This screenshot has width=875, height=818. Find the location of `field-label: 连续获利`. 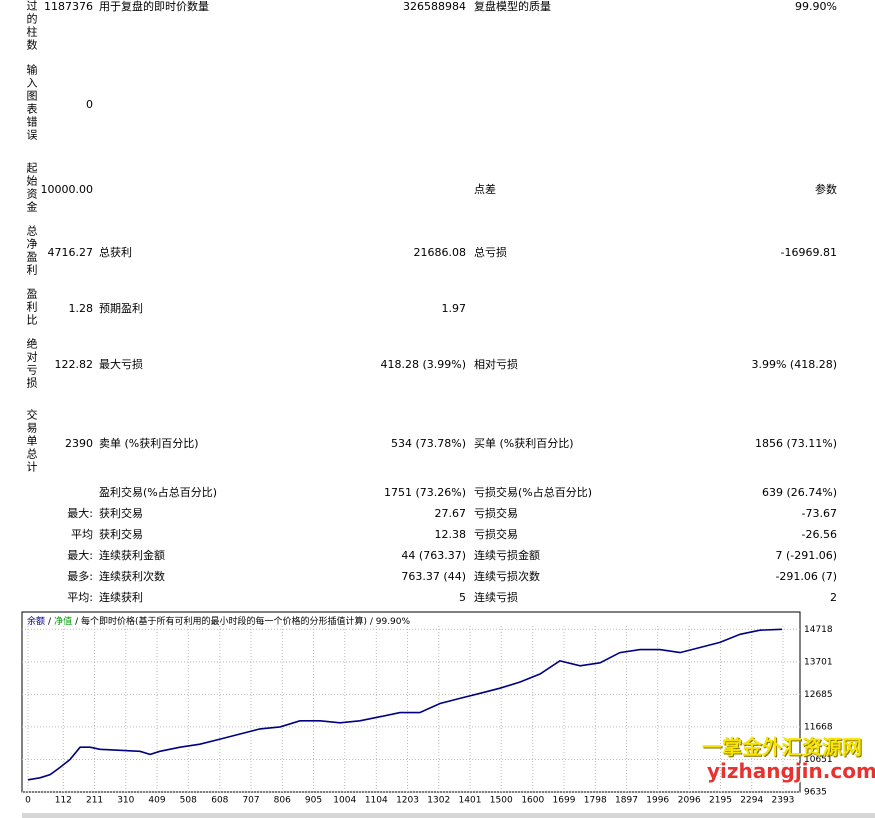

field-label: 连续获利 is located at coordinates (121, 597).